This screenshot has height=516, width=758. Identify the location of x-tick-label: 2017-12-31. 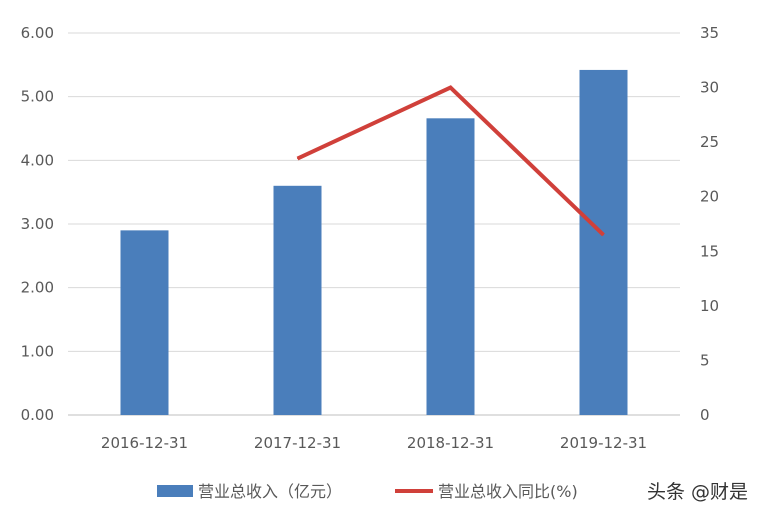
(297, 443).